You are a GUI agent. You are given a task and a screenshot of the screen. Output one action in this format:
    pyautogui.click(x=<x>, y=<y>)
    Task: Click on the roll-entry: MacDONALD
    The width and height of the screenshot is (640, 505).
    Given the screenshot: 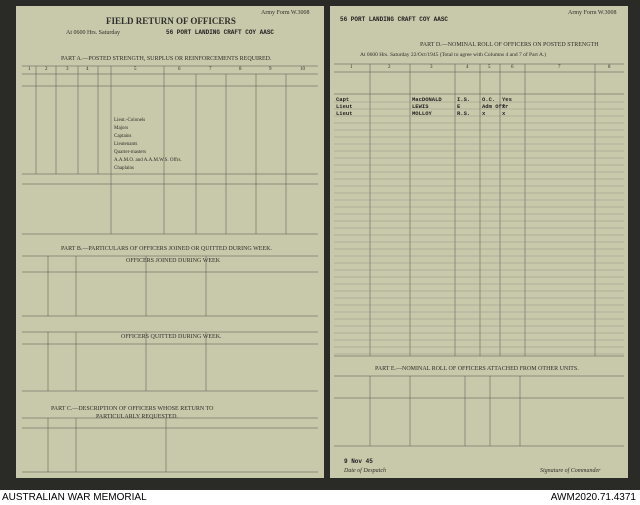 What is the action you would take?
    pyautogui.click(x=427, y=99)
    